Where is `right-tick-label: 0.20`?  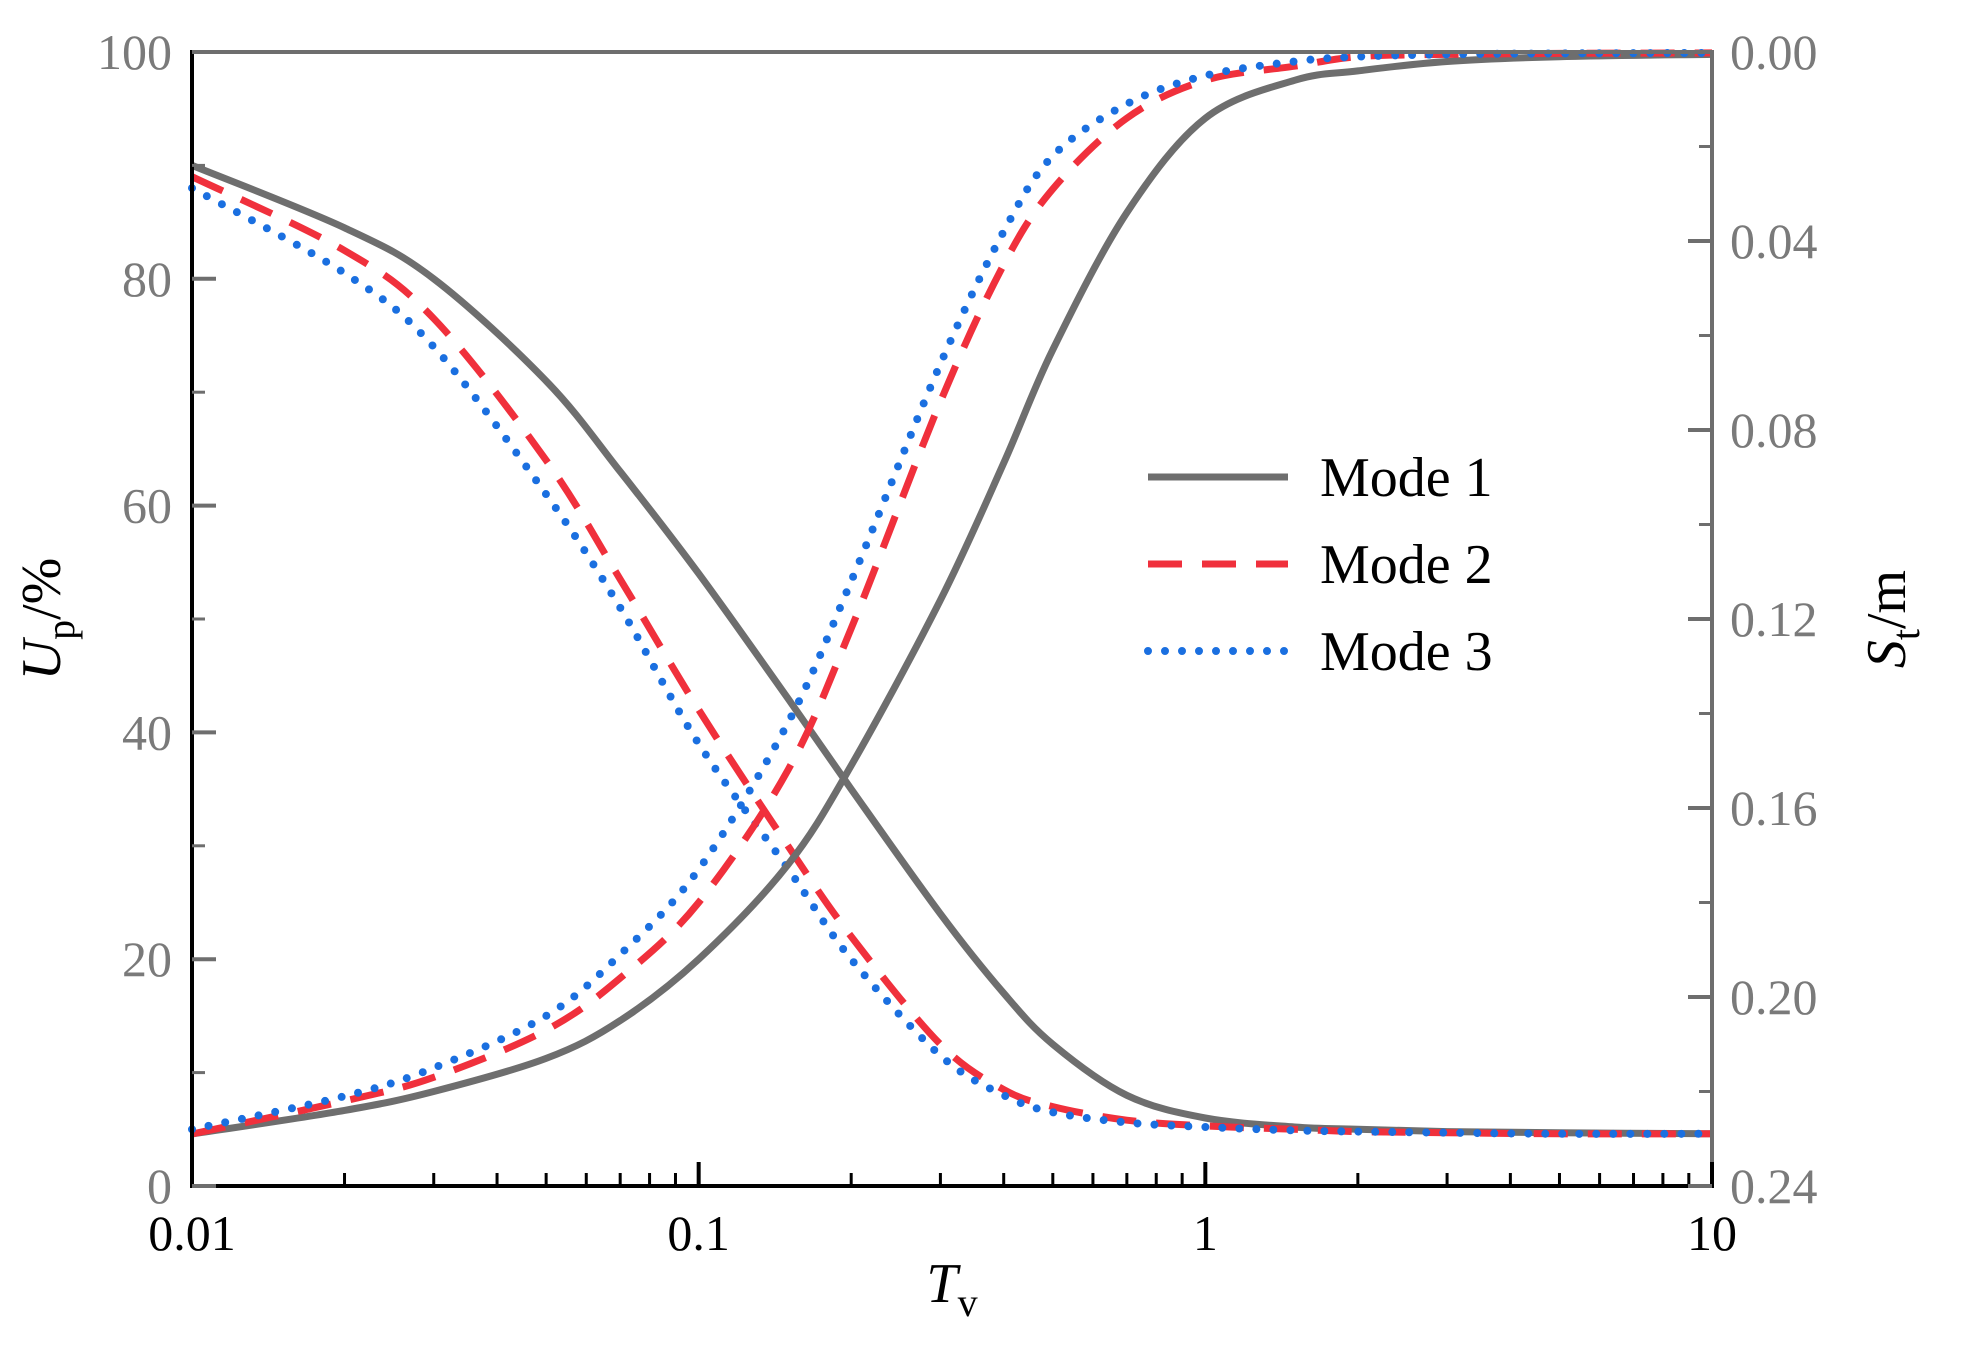
right-tick-label: 0.20 is located at coordinates (1774, 997).